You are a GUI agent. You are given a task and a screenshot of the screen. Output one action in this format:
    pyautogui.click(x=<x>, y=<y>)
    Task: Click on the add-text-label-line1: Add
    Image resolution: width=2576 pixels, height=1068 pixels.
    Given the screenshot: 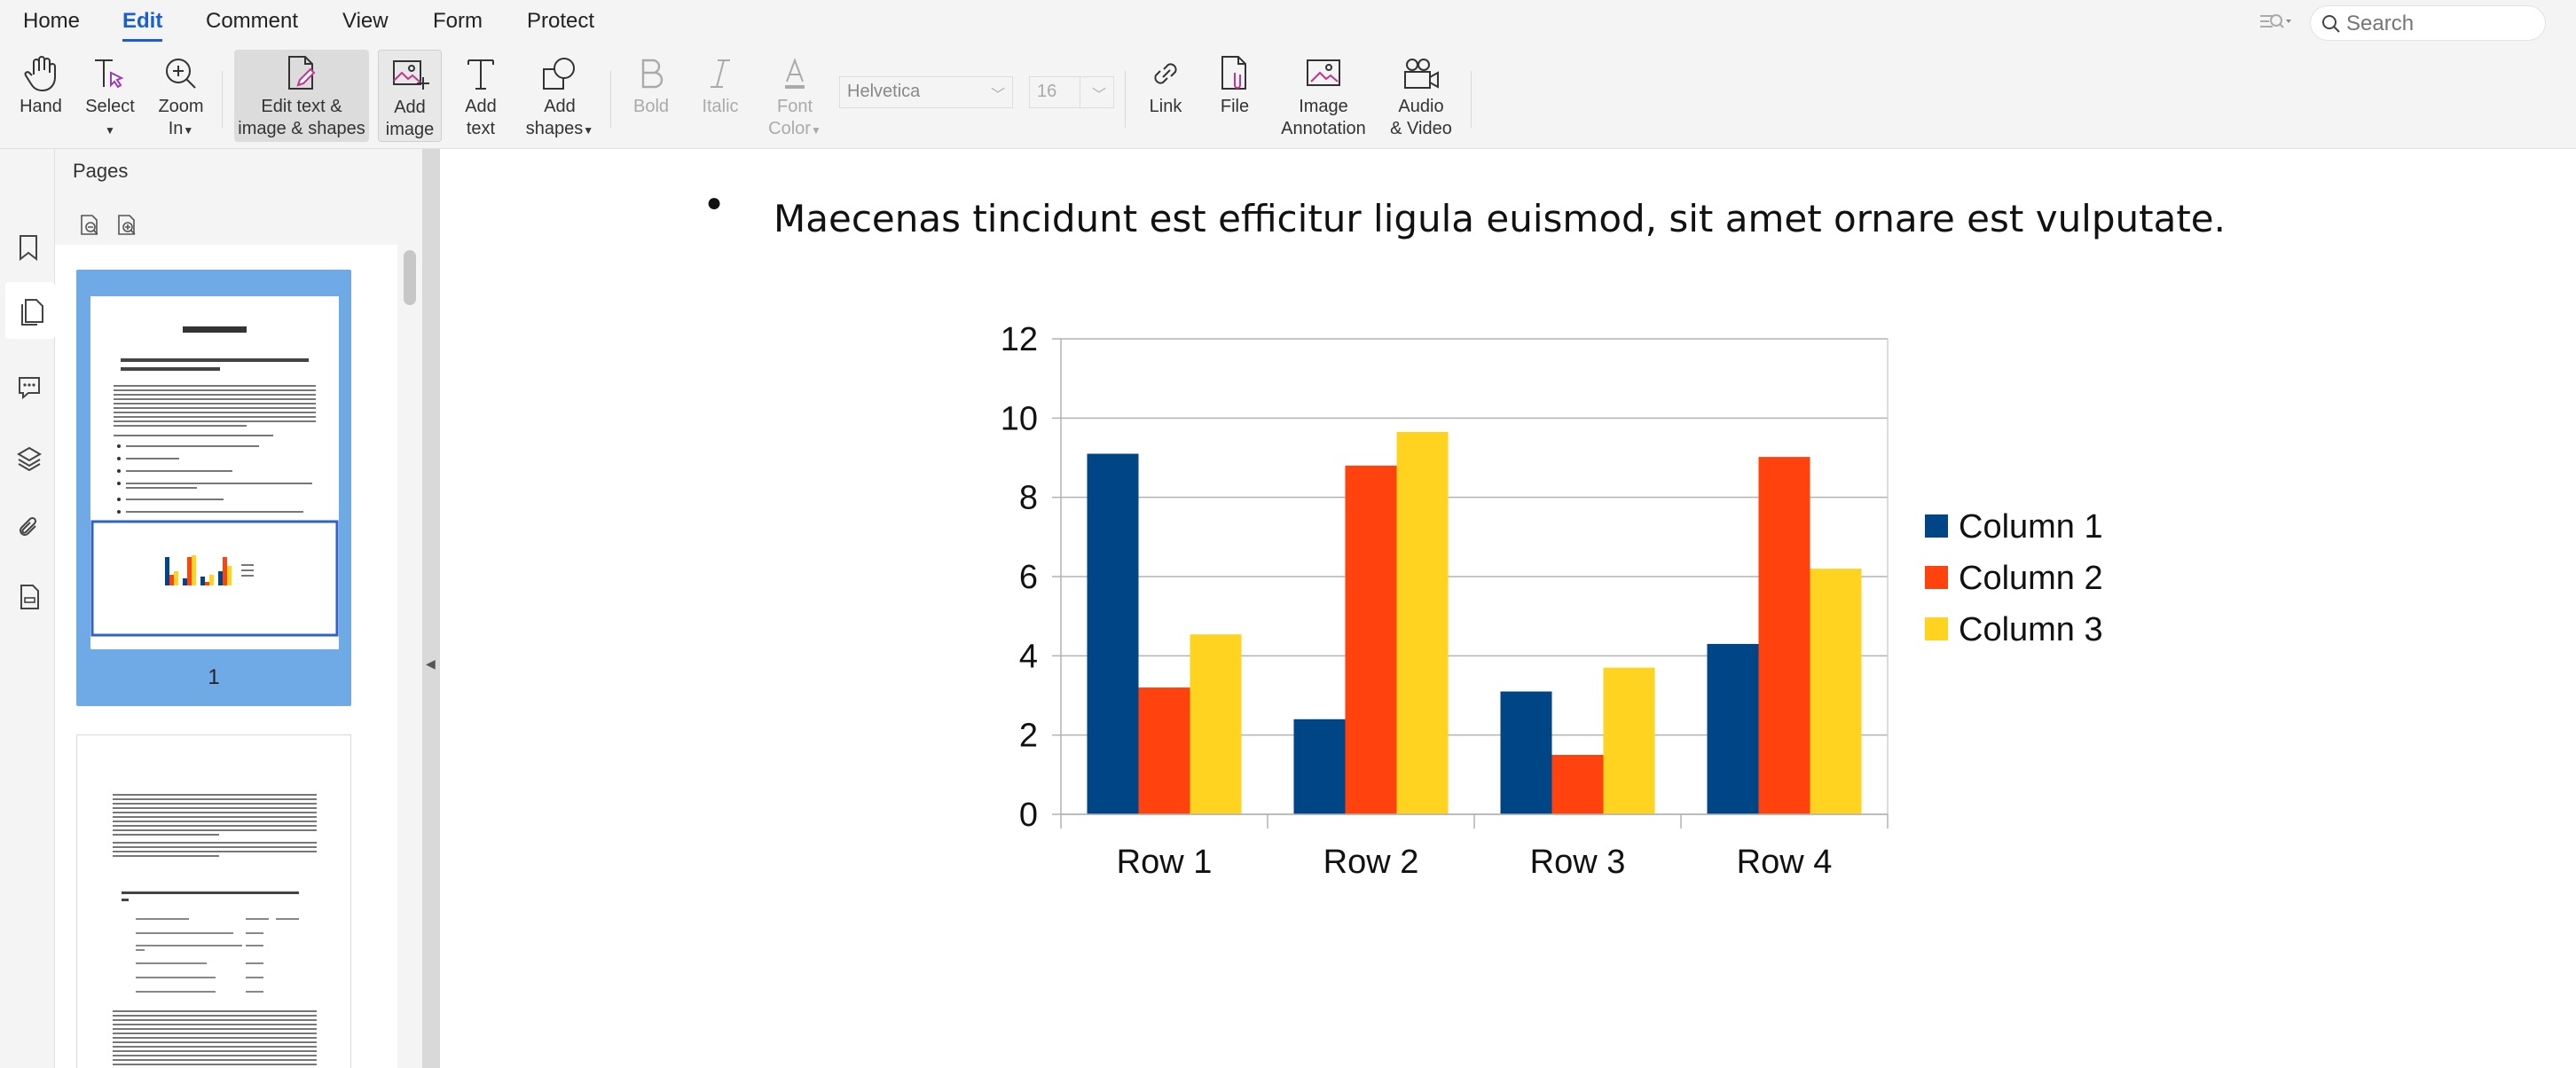 What is the action you would take?
    pyautogui.click(x=481, y=107)
    